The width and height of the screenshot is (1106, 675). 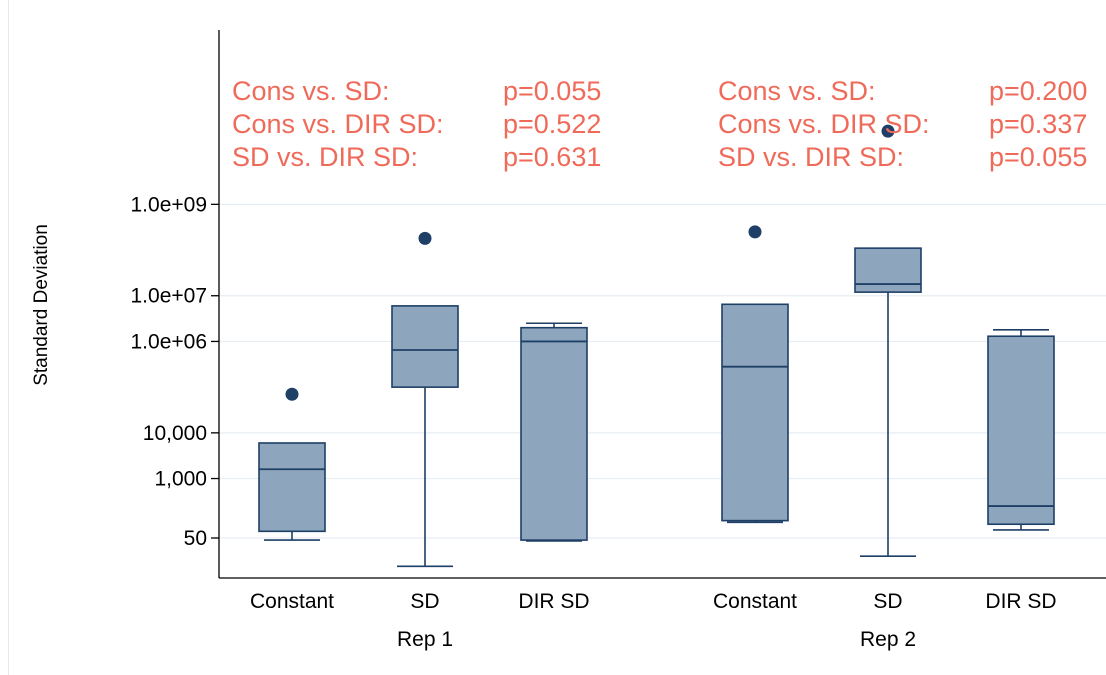 I want to click on y-tick-label: 10,000, so click(x=175, y=433).